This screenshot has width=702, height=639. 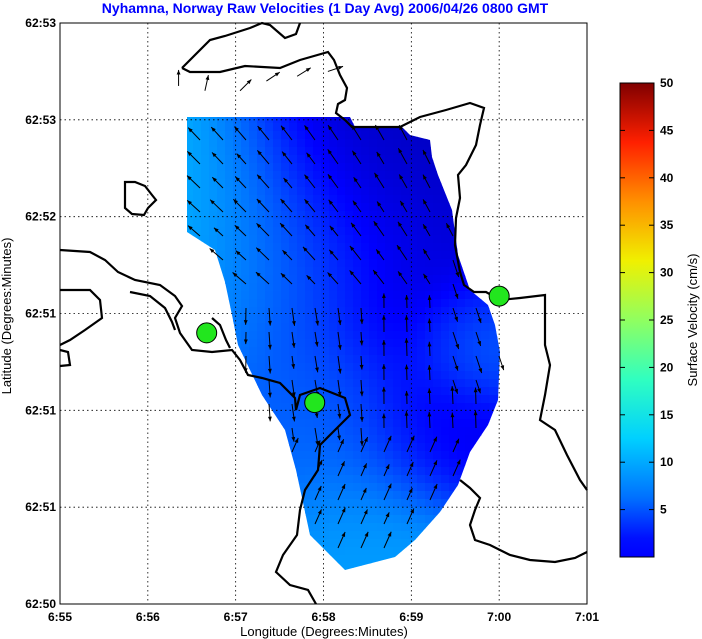 I want to click on y-tick-label: 62:51, so click(x=40, y=314).